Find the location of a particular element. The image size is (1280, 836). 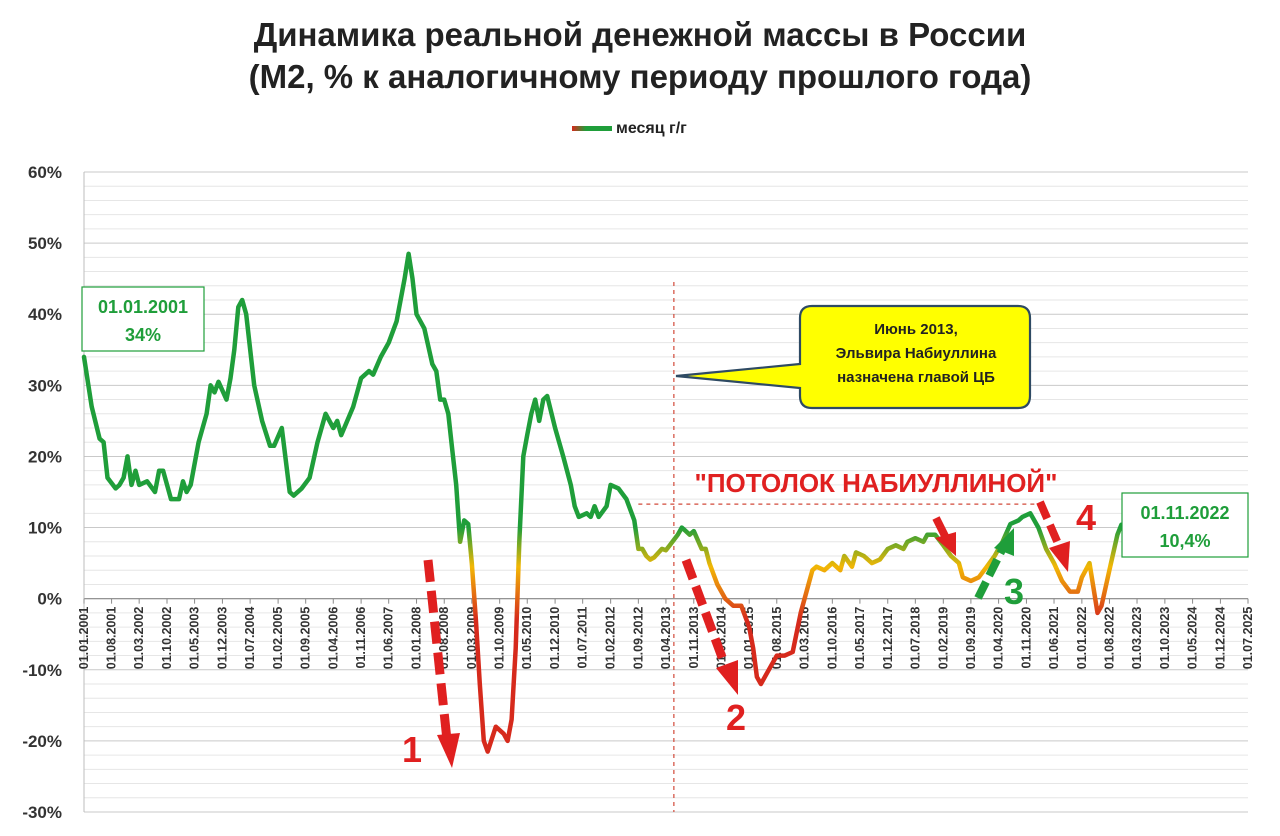

start-label-date: 01.01.2001 is located at coordinates (143, 307).